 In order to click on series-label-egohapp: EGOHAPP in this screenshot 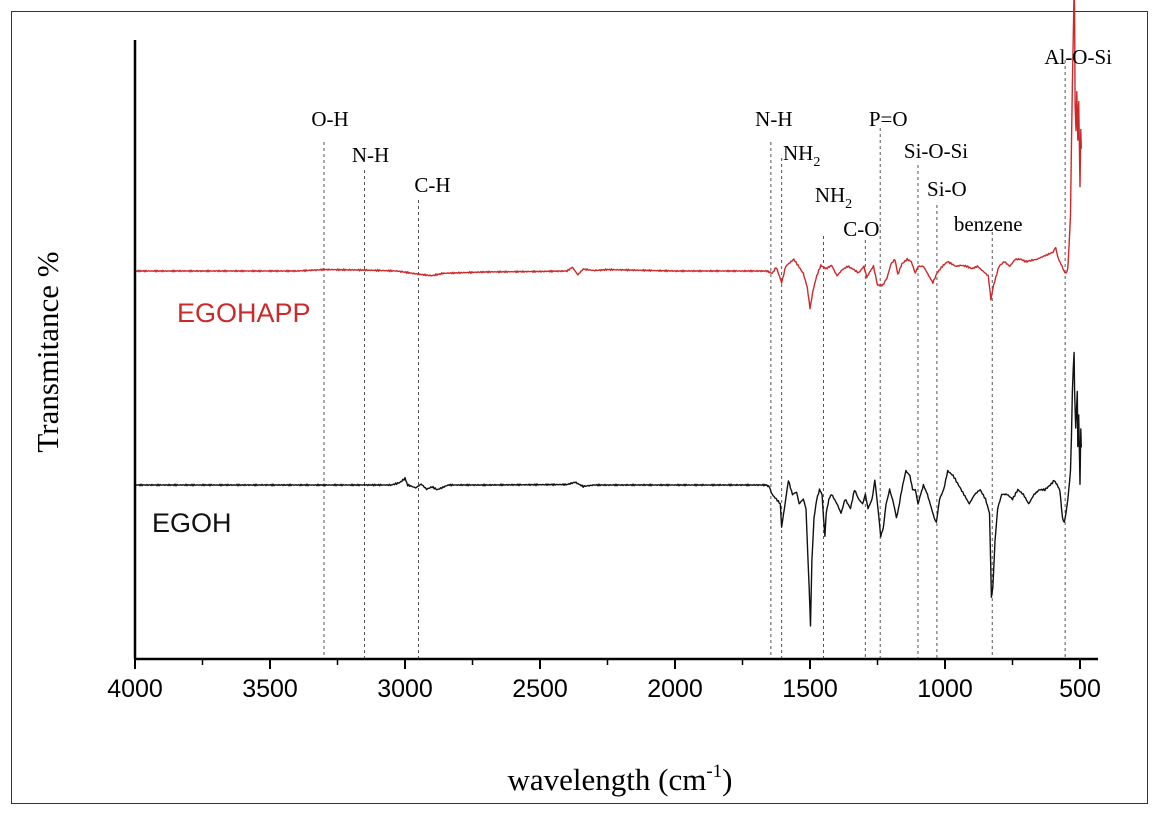, I will do `click(244, 313)`.